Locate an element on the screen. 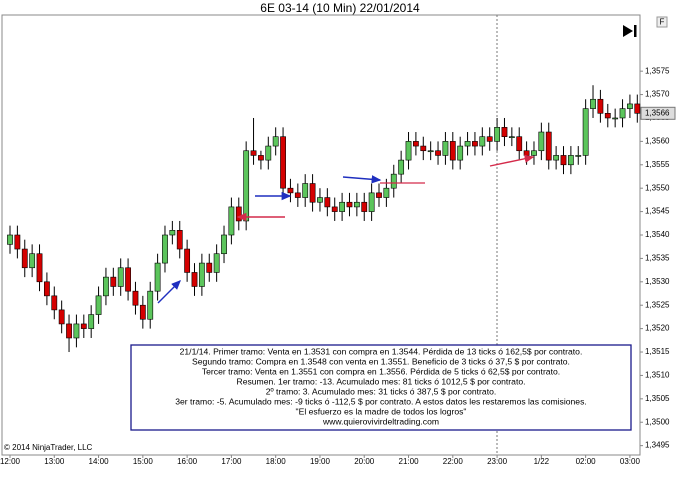 This screenshot has width=680, height=483. y-tick-label: 1,3540 is located at coordinates (657, 234).